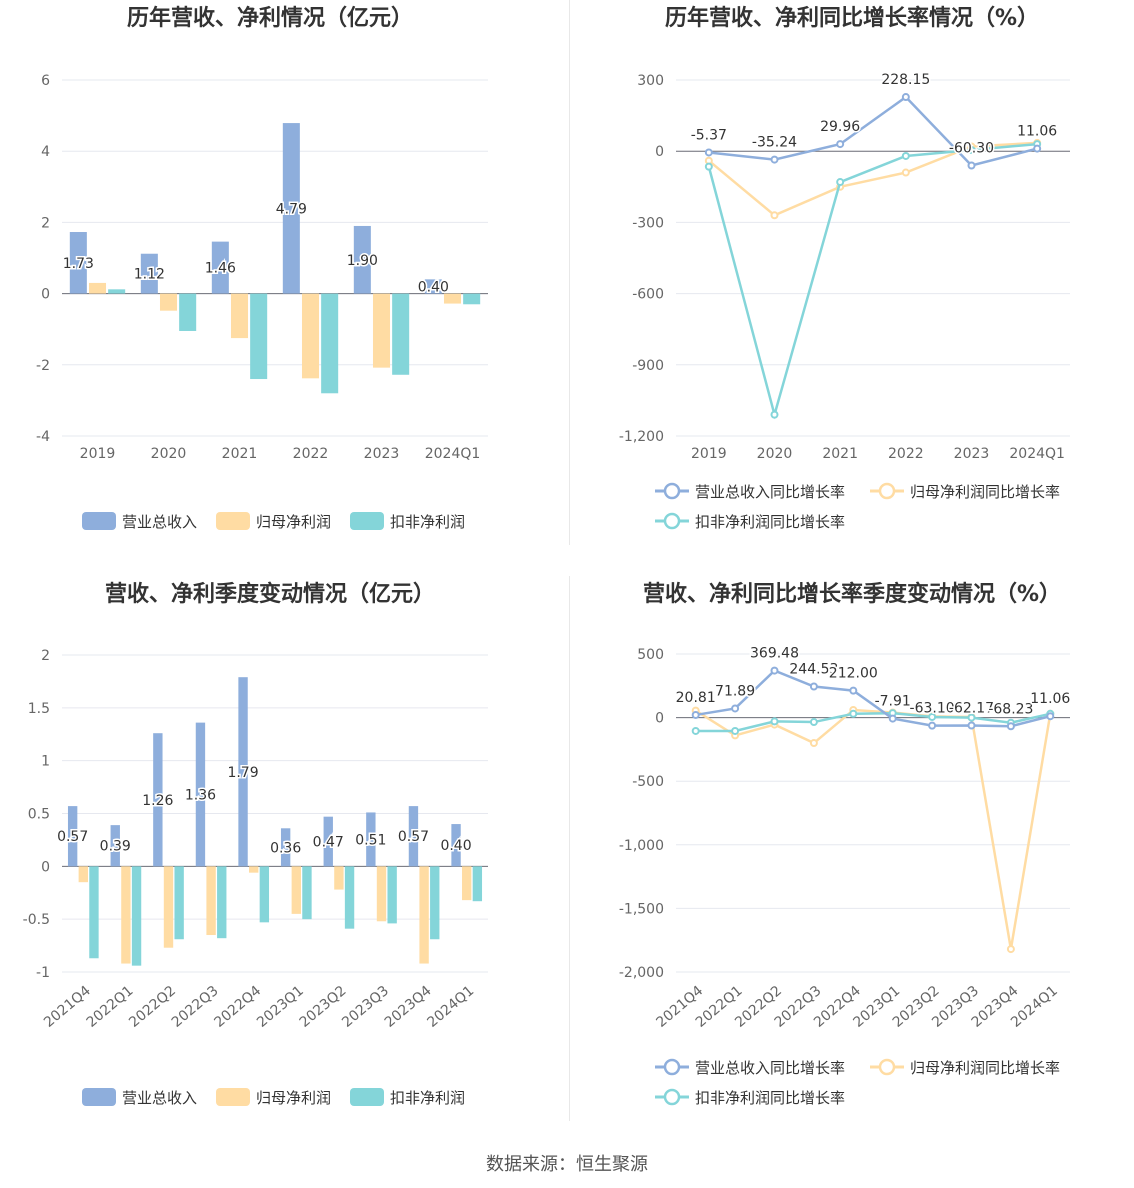 The width and height of the screenshot is (1134, 1188). What do you see at coordinates (328, 843) in the screenshot?
I see `bar-data-label: 0.47` at bounding box center [328, 843].